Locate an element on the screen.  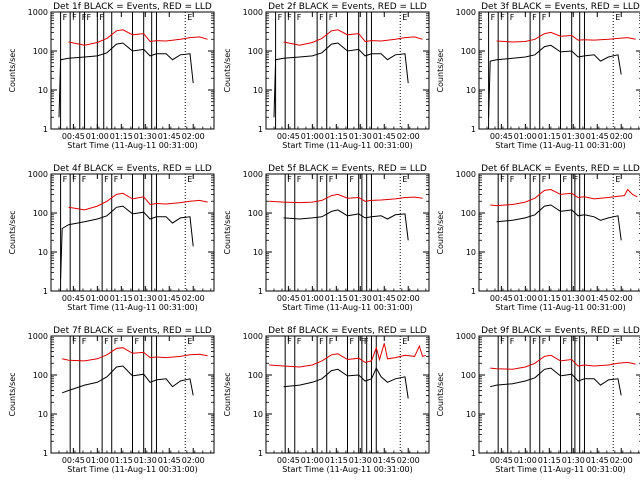
panel-title: Det 2f BLACK = Events, RED = LLD is located at coordinates (347, 7).